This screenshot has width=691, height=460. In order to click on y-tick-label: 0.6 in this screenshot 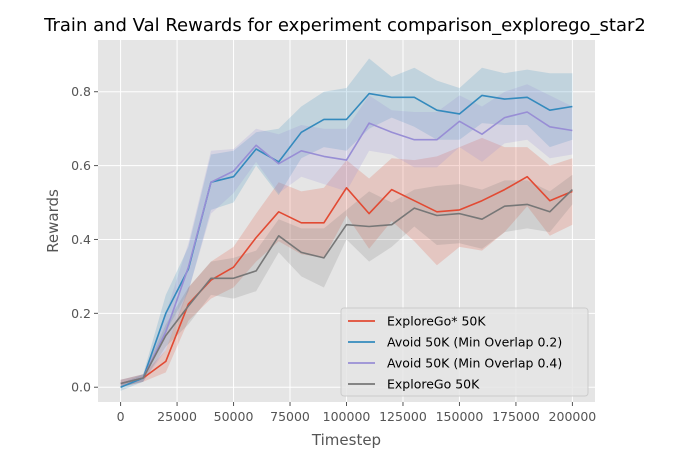, I will do `click(81, 165)`.